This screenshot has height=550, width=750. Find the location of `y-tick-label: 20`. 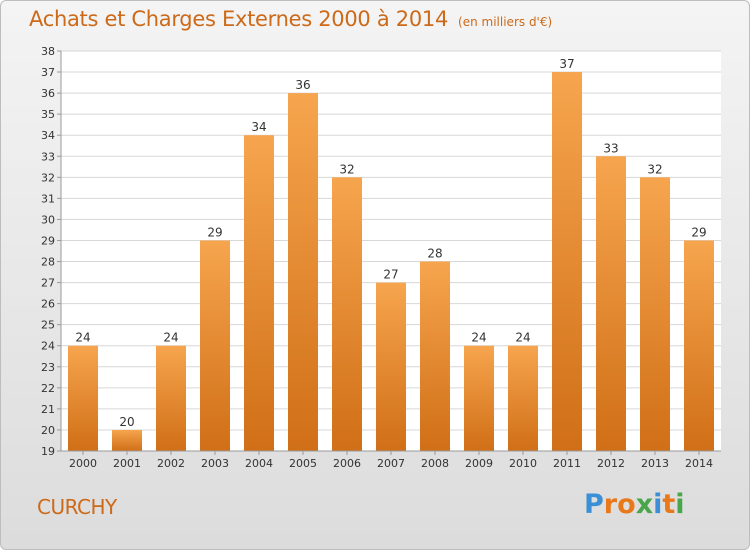

y-tick-label: 20 is located at coordinates (48, 430).